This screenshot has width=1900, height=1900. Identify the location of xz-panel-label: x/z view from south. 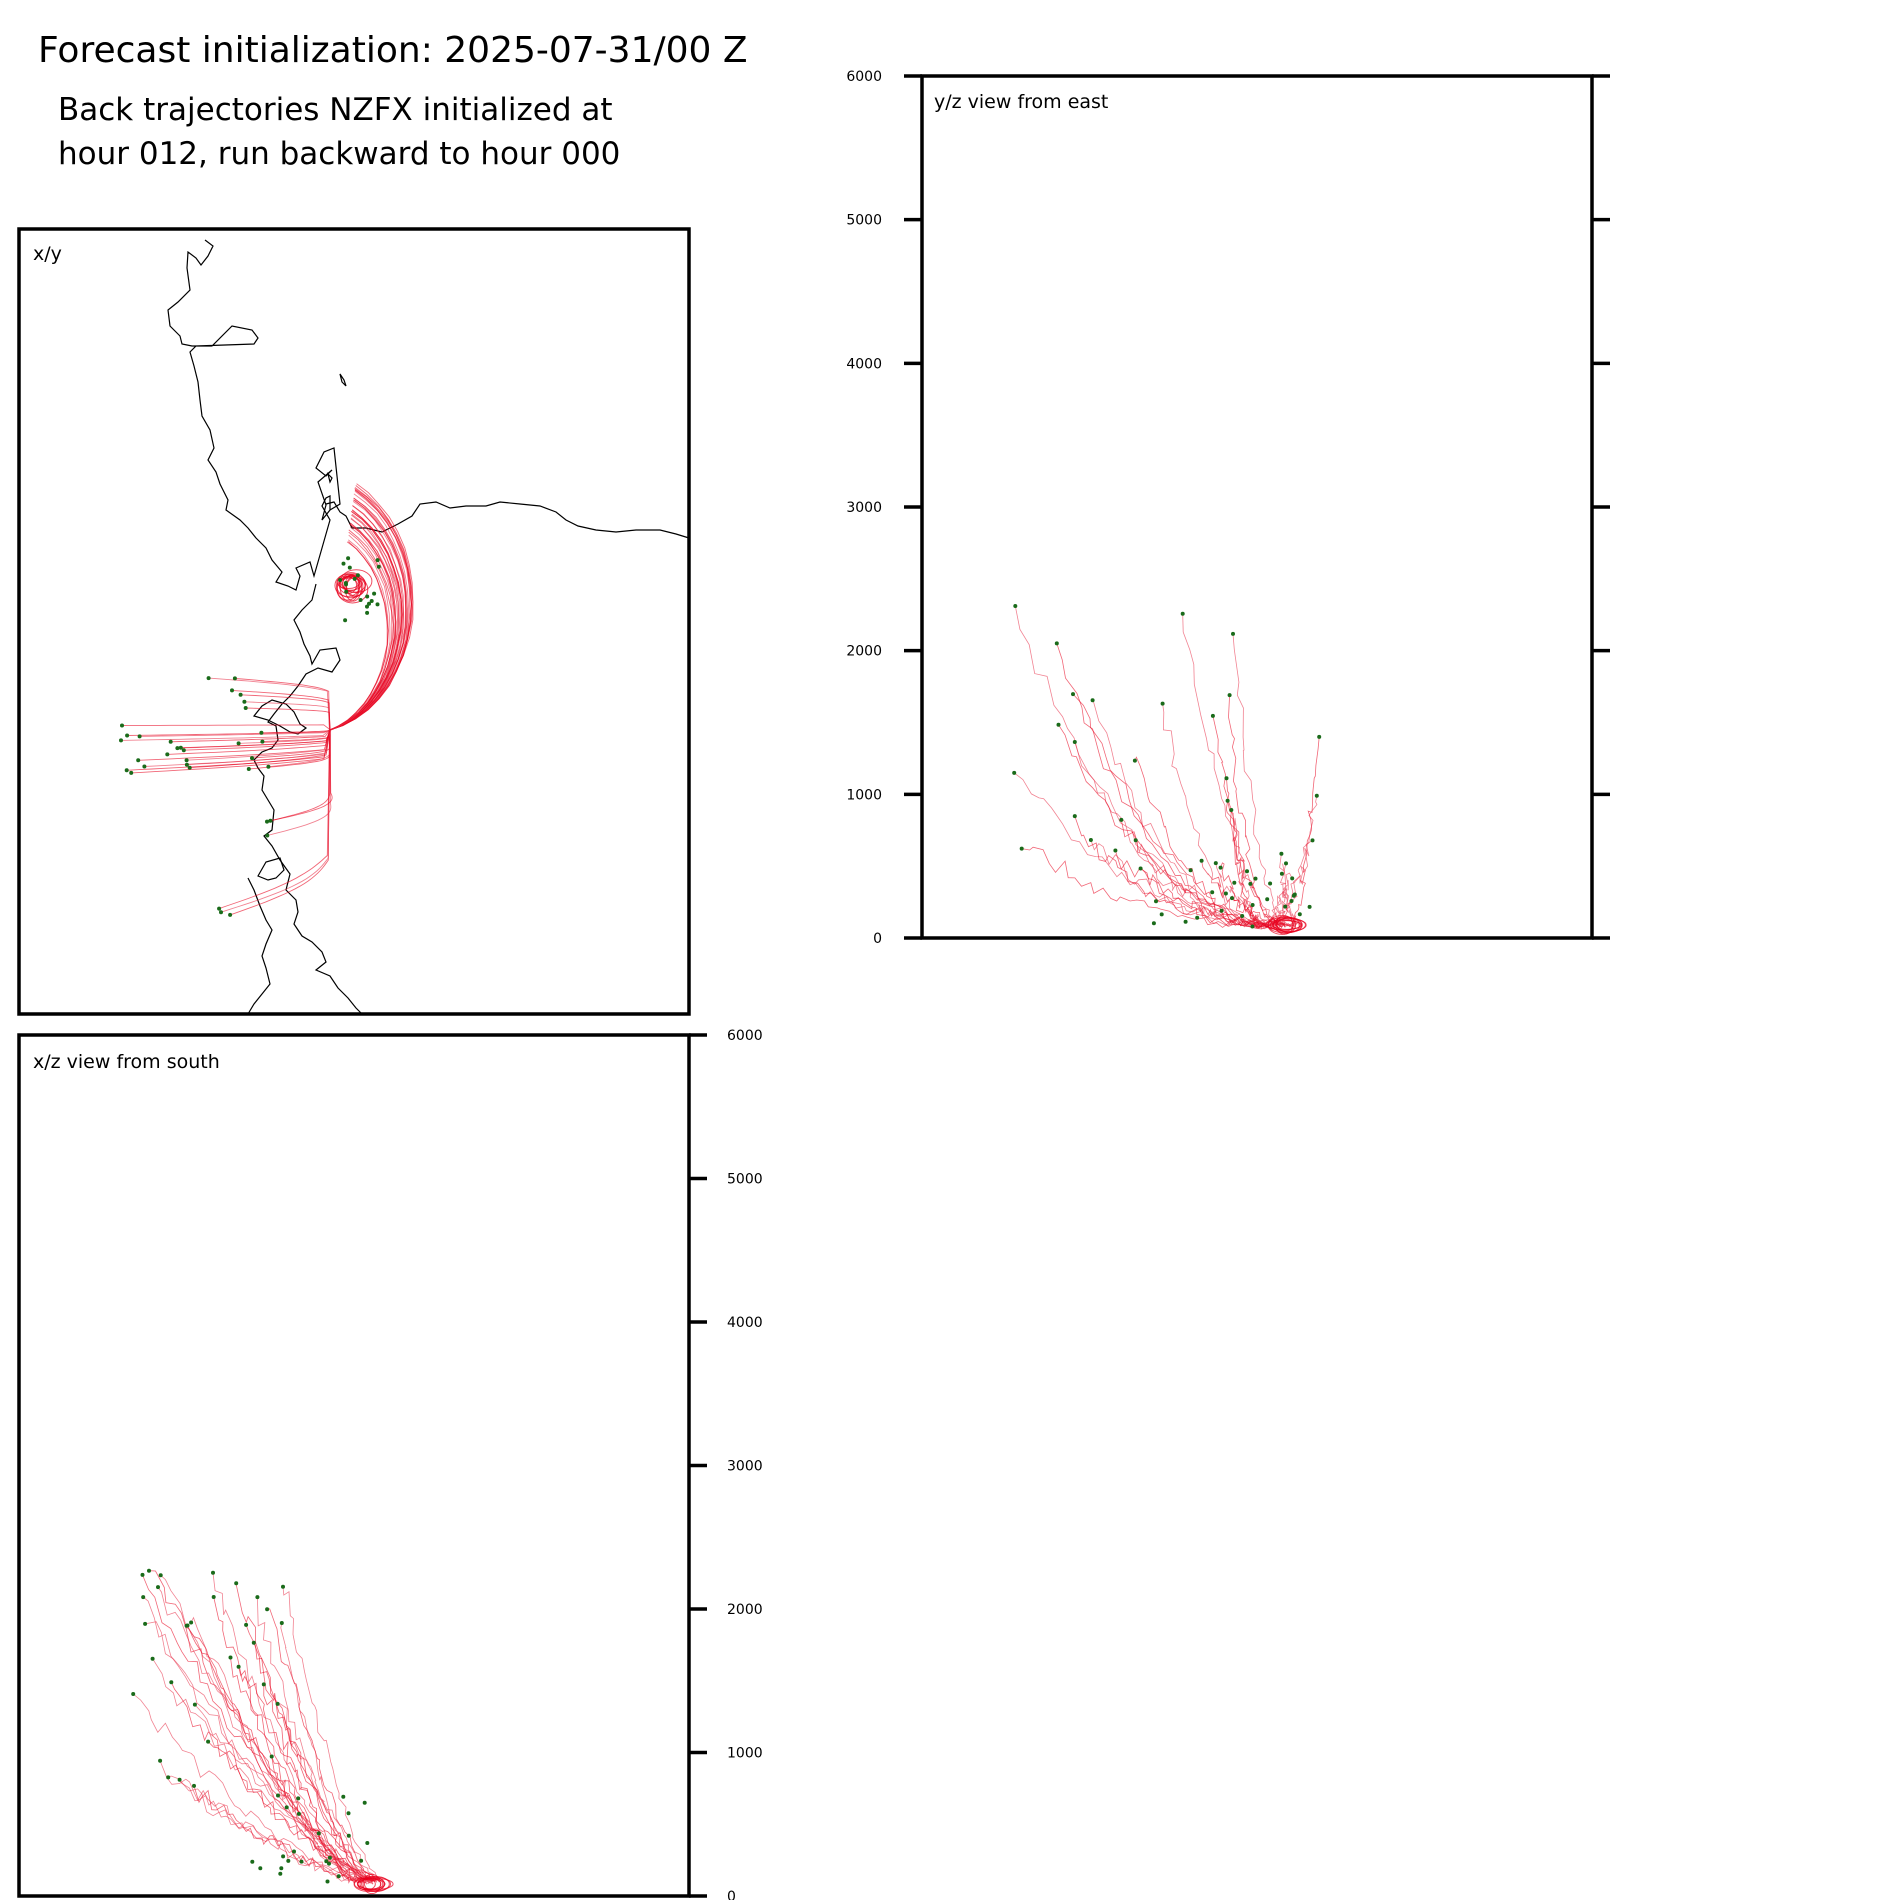
(126, 1062).